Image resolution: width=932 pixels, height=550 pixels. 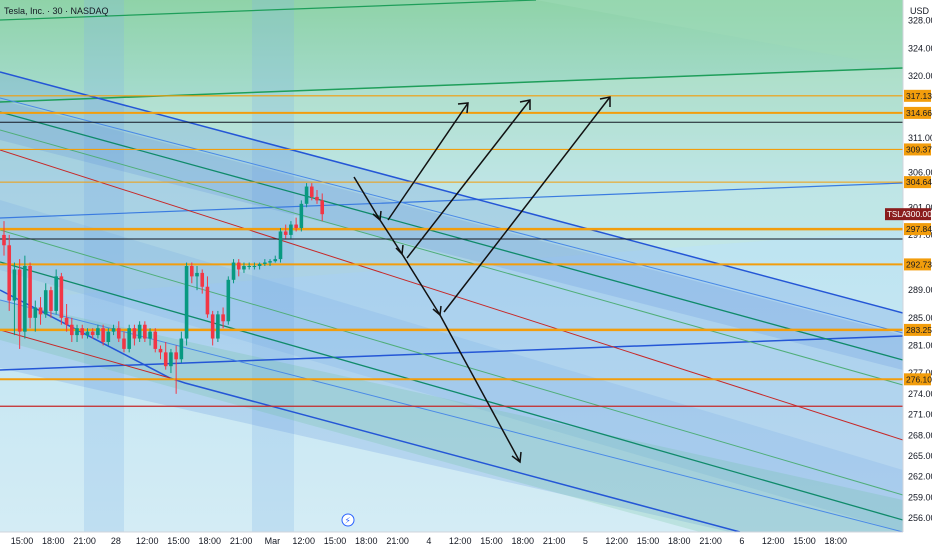 What do you see at coordinates (897, 214) in the screenshot?
I see `symbol-tag: TSLA` at bounding box center [897, 214].